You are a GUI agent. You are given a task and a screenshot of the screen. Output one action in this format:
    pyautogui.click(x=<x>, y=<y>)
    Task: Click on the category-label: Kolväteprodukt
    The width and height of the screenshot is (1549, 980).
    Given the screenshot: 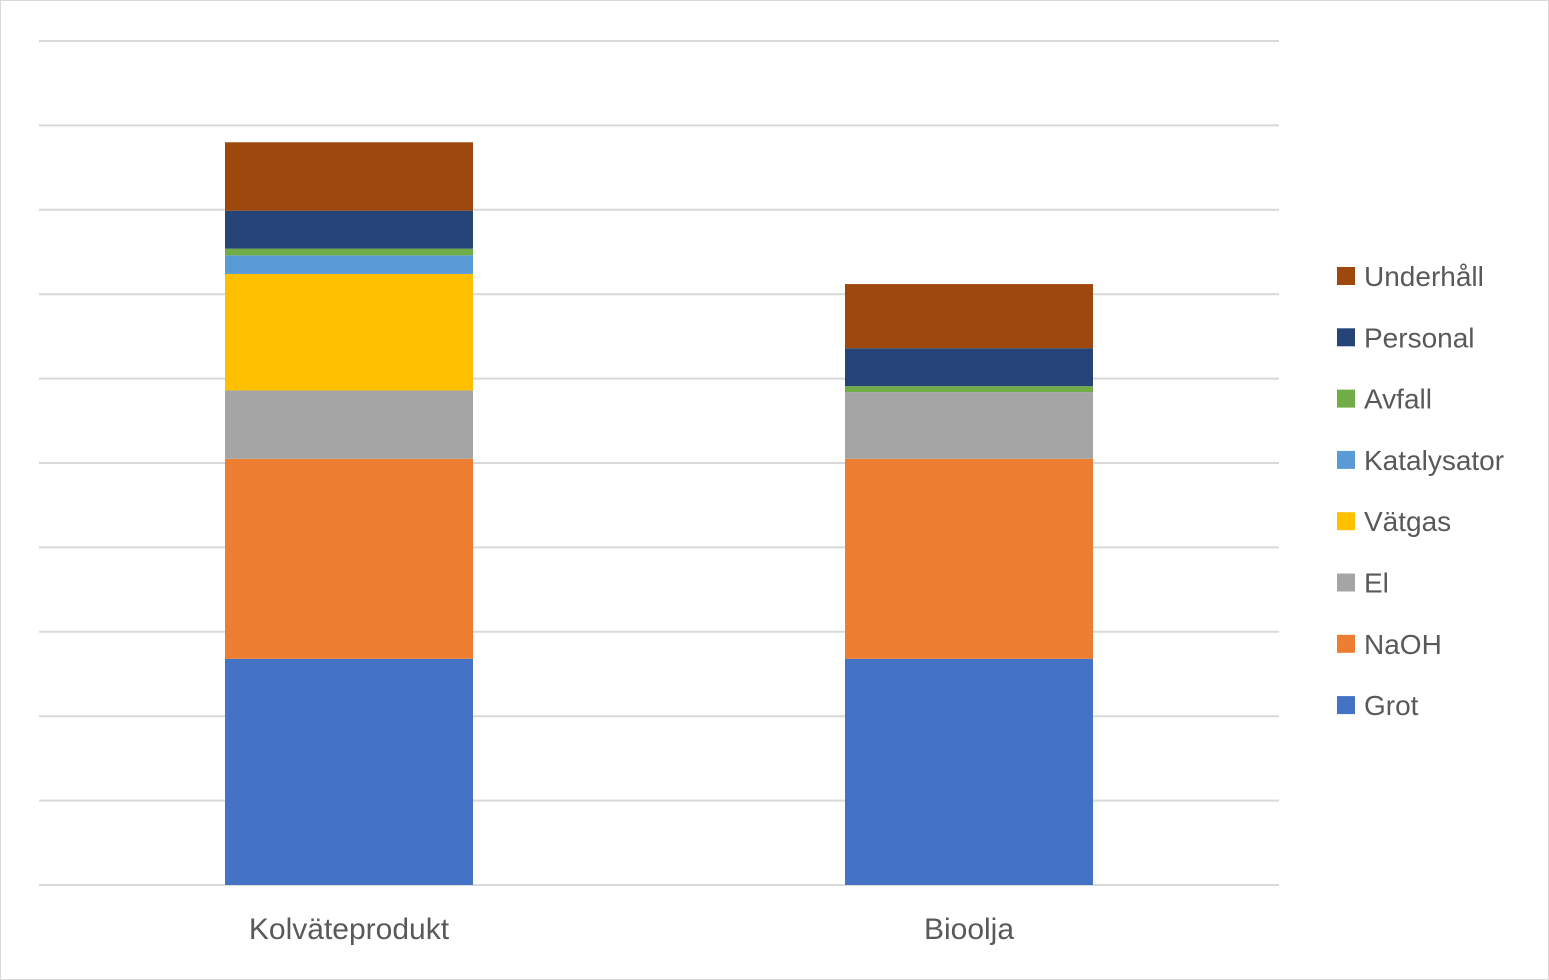 What is the action you would take?
    pyautogui.click(x=349, y=929)
    